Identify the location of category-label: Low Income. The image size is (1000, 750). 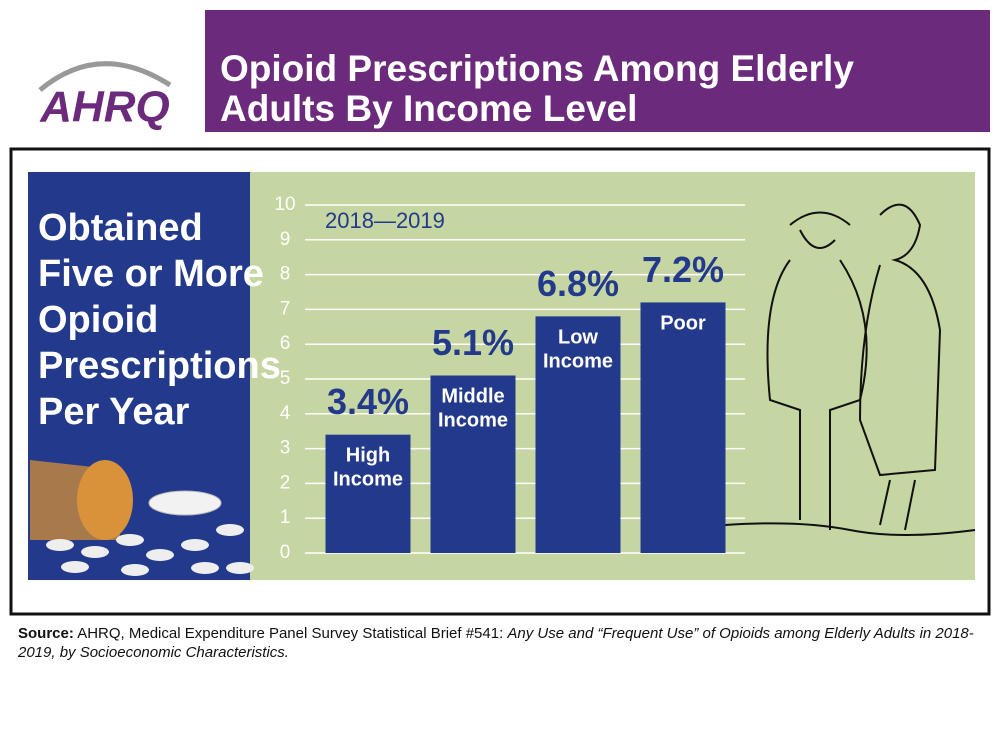
(578, 350).